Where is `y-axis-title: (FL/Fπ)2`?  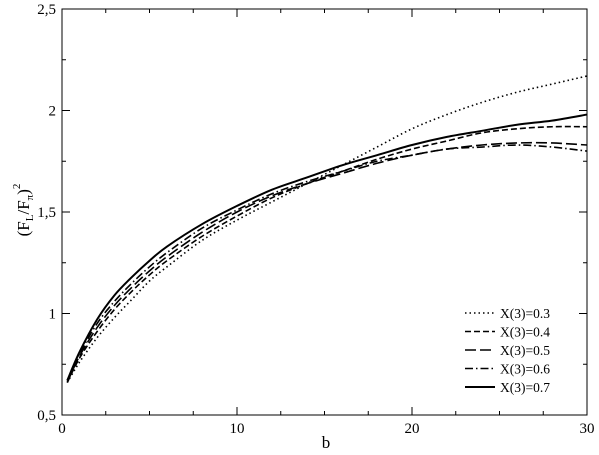 y-axis-title: (FL/Fπ)2 is located at coordinates (23, 210).